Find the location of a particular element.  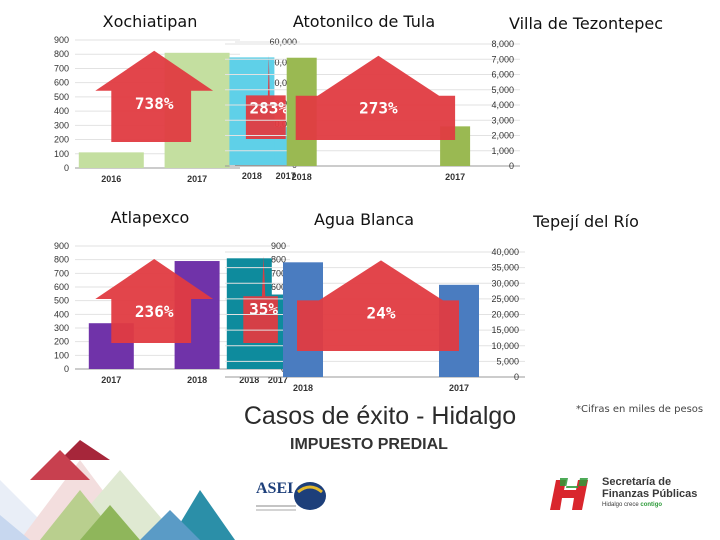

y-tick-label: 35,000 is located at coordinates (505, 268).